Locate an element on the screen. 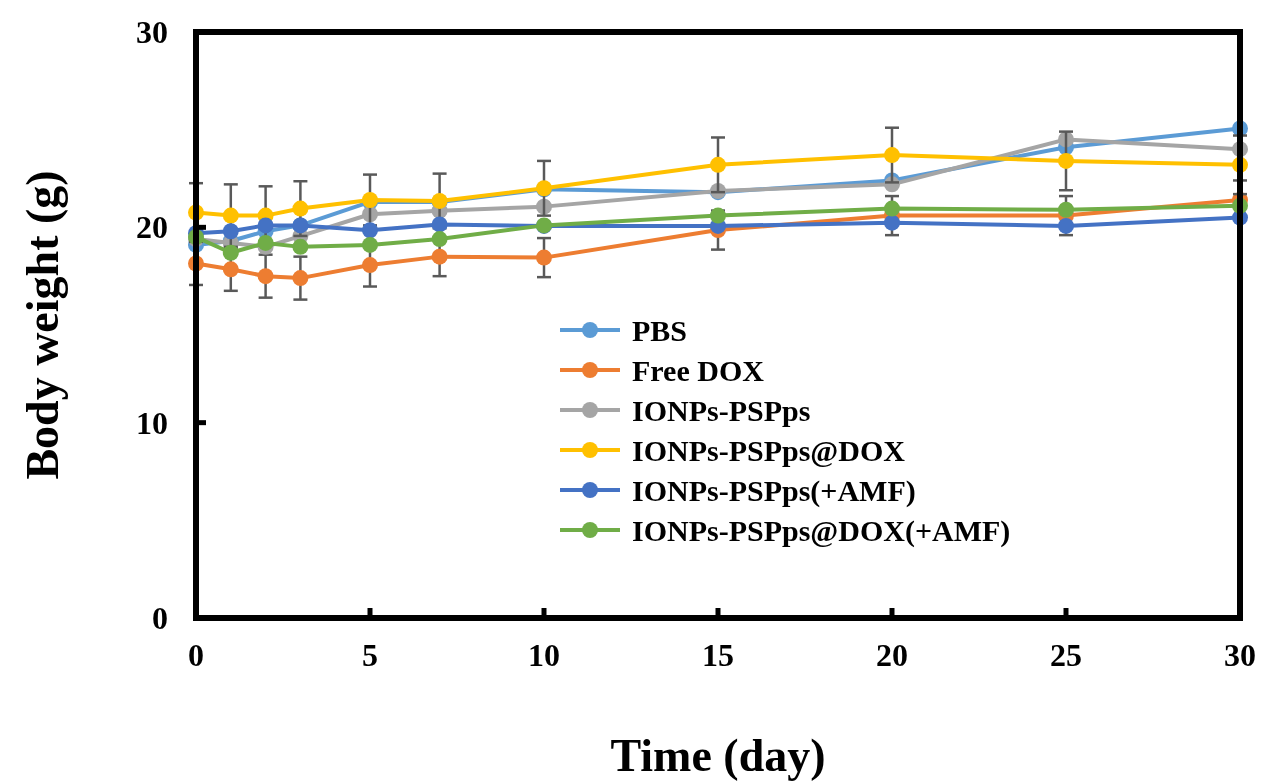 The height and width of the screenshot is (783, 1269). x-tick-label: 25 is located at coordinates (1066, 655).